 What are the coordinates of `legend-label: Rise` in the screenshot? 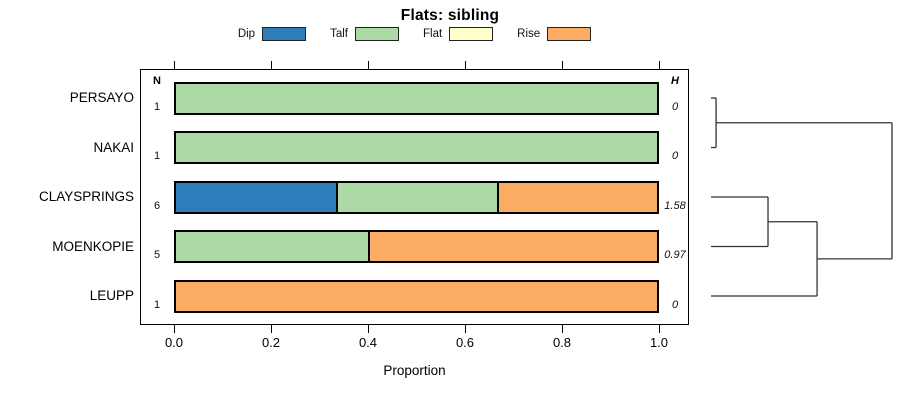 It's located at (529, 34).